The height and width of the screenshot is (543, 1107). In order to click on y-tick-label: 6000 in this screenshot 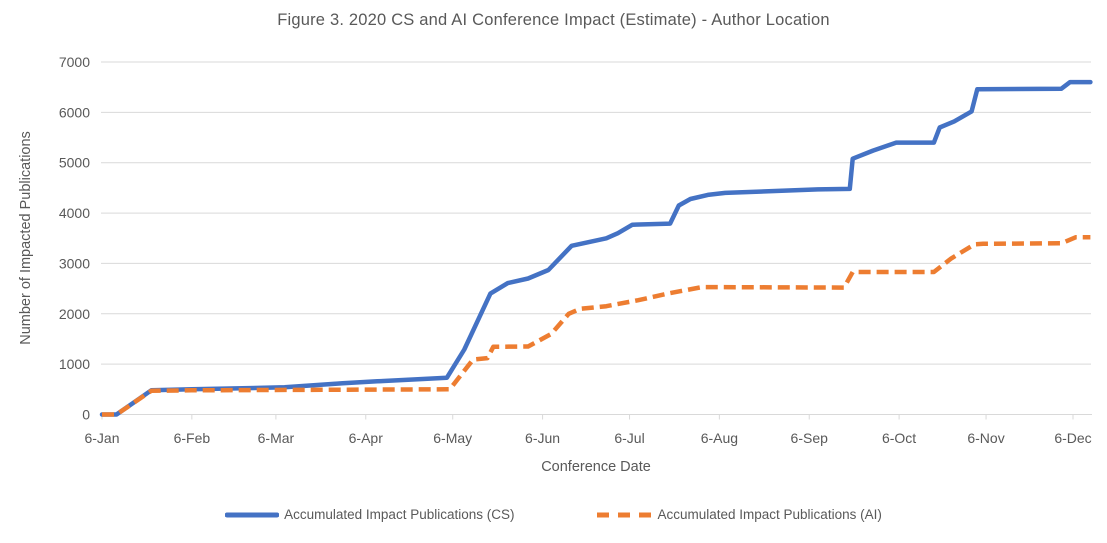, I will do `click(74, 112)`.